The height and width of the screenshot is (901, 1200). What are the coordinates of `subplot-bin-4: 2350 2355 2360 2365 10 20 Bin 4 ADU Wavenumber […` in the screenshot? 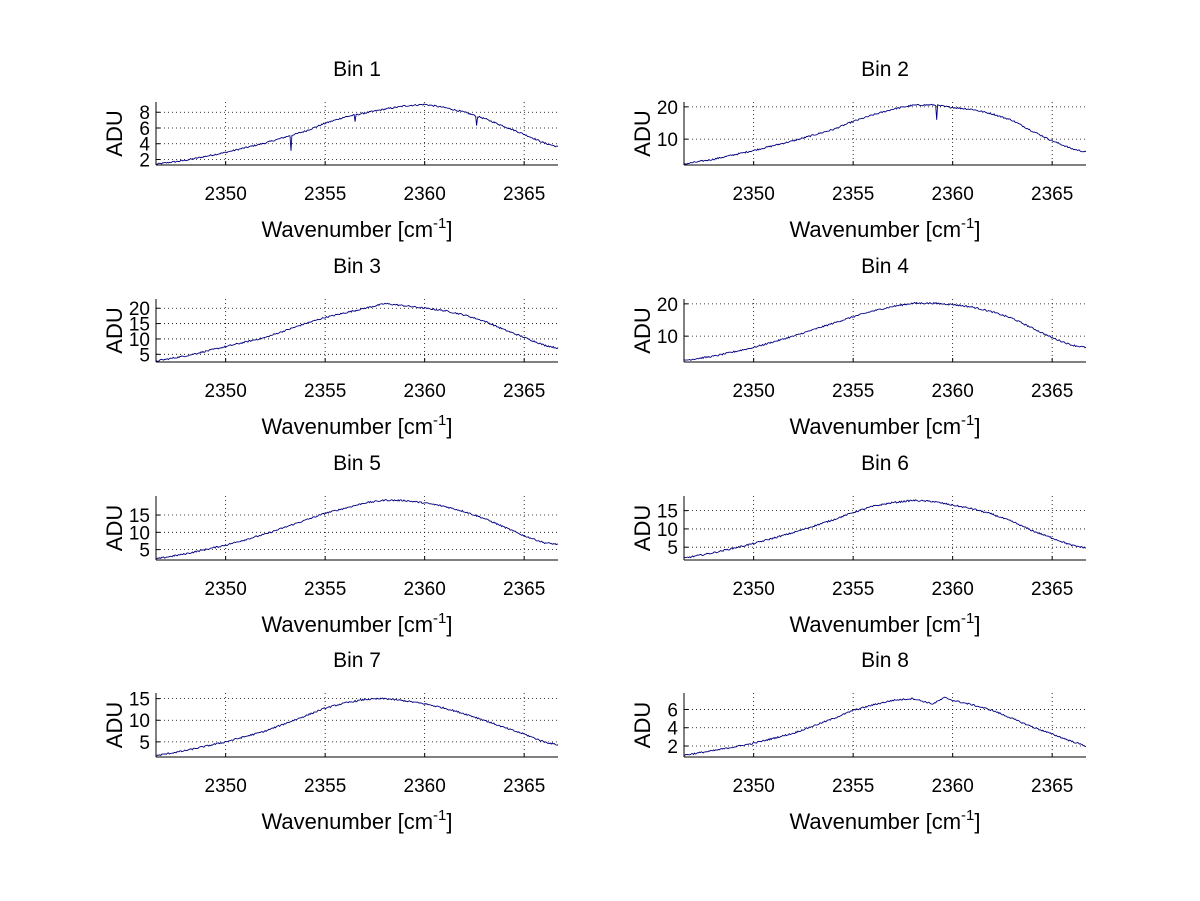 It's located at (858, 347).